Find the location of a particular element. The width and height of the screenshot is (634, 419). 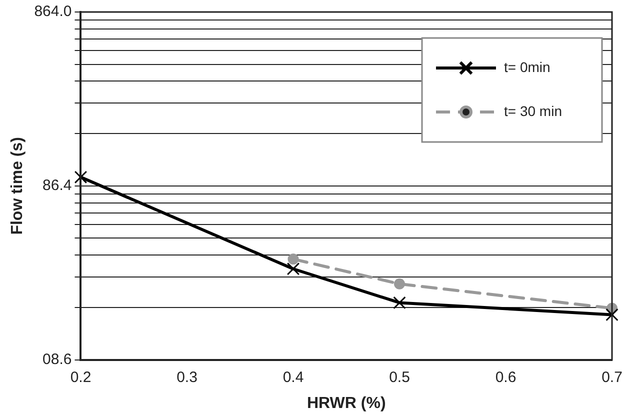

legend-label: t= 30 min is located at coordinates (533, 110).